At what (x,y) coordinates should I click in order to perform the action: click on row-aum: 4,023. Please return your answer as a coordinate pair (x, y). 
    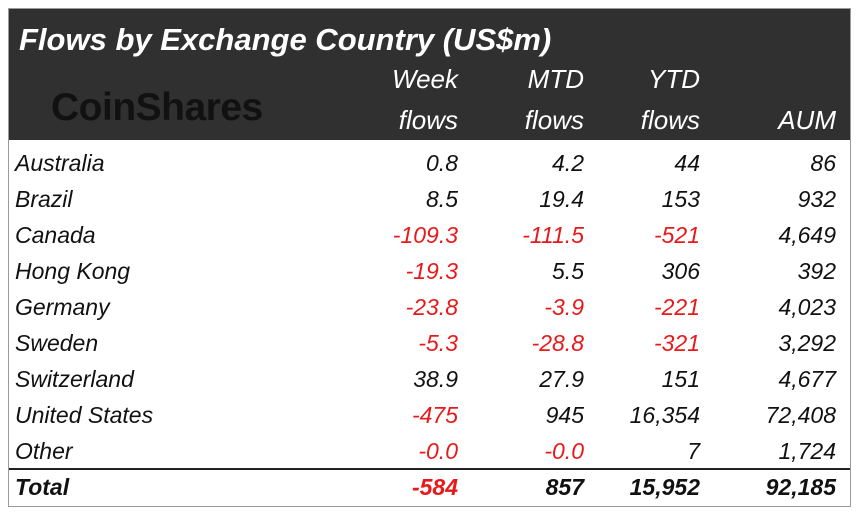
    Looking at the image, I should click on (807, 307).